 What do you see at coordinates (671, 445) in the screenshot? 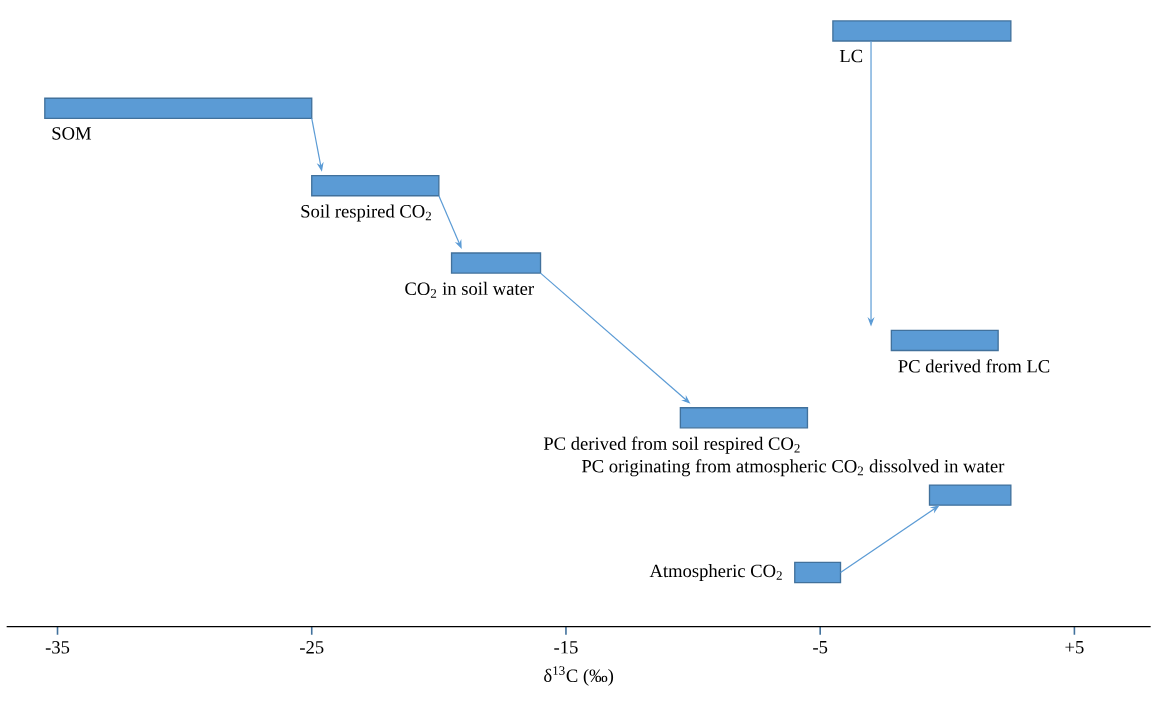
I see `y-tick-label: PC derived from soil respired CO$_{2}$` at bounding box center [671, 445].